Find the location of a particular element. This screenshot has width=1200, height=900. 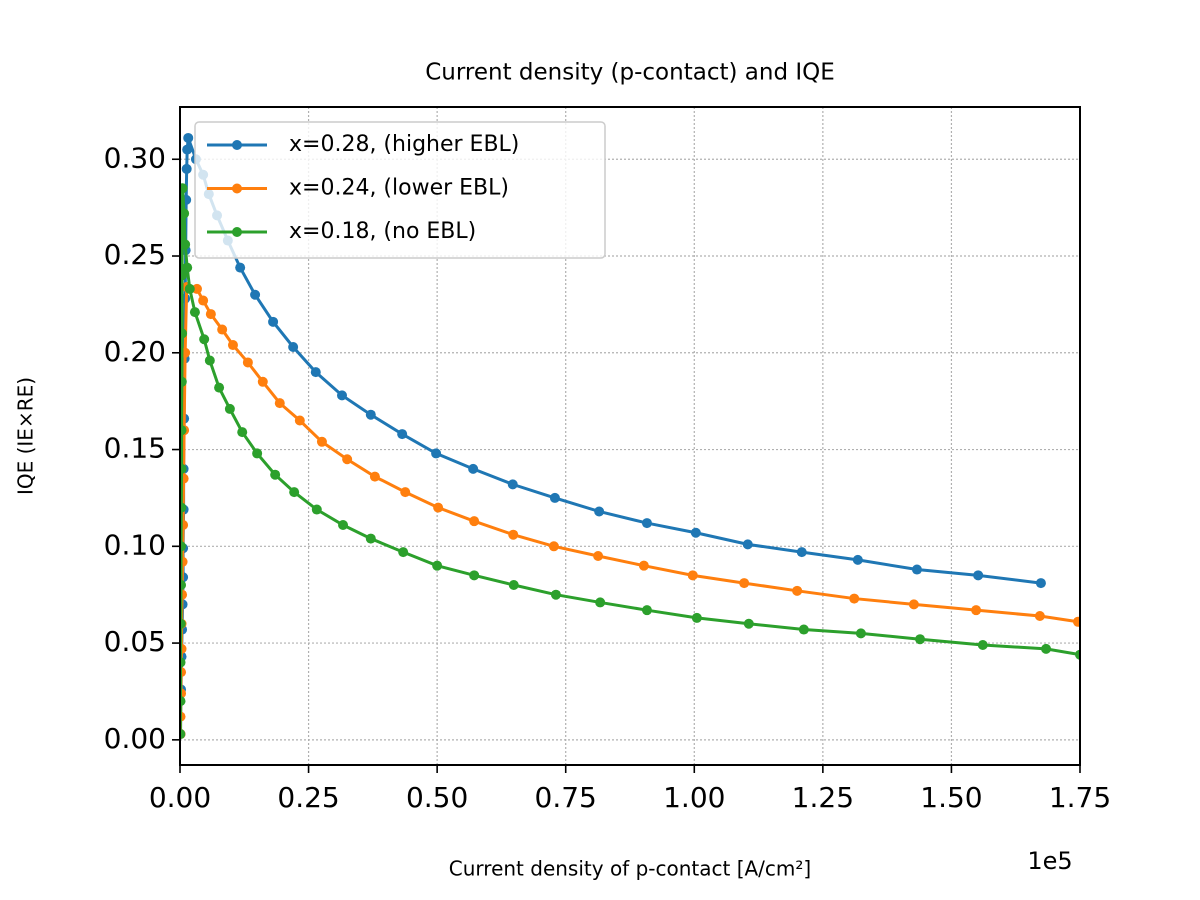

x-tick-label: 0.75 is located at coordinates (566, 797).